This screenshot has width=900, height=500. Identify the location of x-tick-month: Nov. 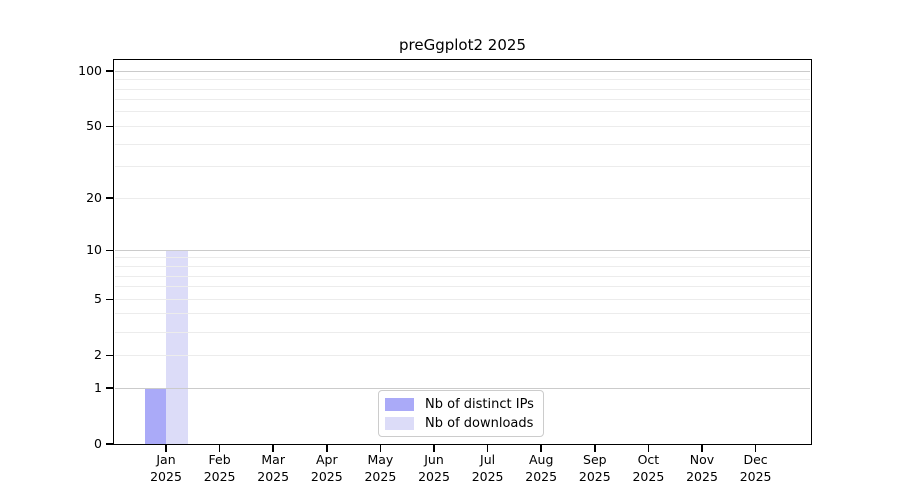
(702, 459).